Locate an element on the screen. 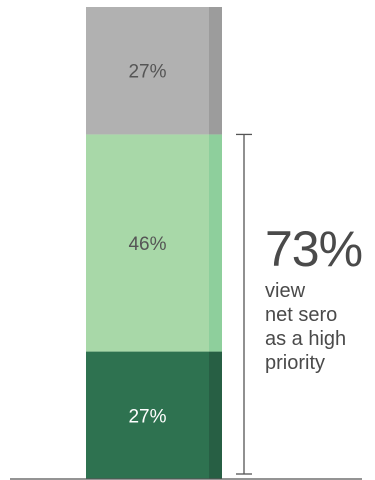 Image resolution: width=375 pixels, height=480 pixels. segment-value-label: 46% is located at coordinates (147, 244).